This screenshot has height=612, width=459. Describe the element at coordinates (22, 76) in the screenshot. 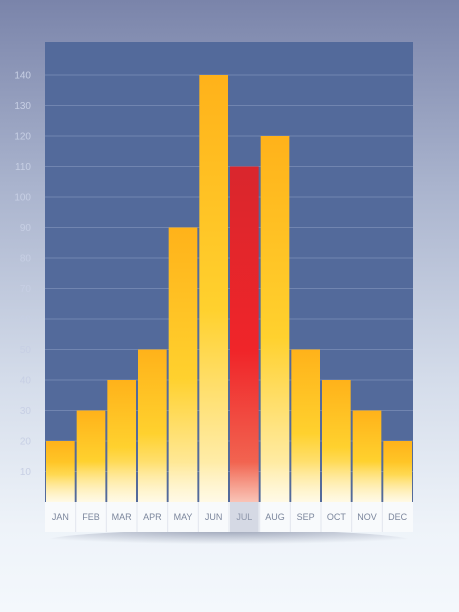

I see `y-tick-label: 140` at that location.